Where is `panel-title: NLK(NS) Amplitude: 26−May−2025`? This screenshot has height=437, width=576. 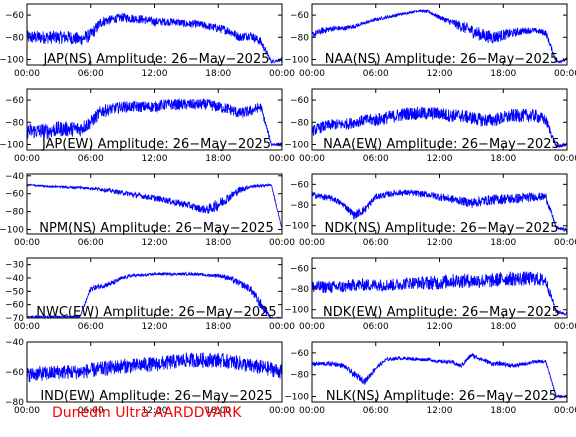
panel-title: NLK(NS) Amplitude: 26−May−2025 is located at coordinates (441, 396).